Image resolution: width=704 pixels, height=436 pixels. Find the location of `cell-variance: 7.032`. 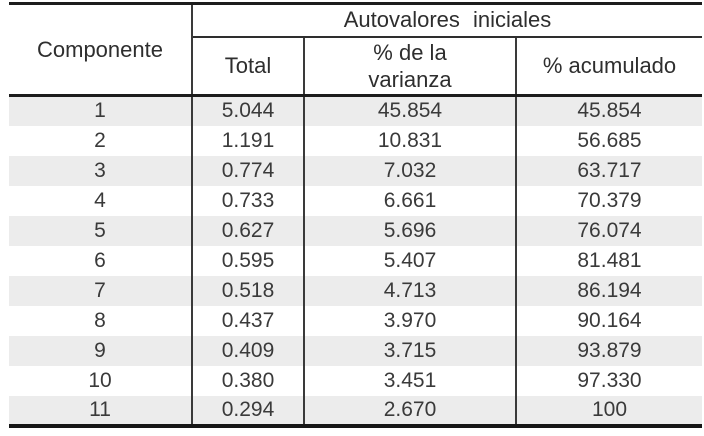

cell-variance: 7.032 is located at coordinates (409, 170).